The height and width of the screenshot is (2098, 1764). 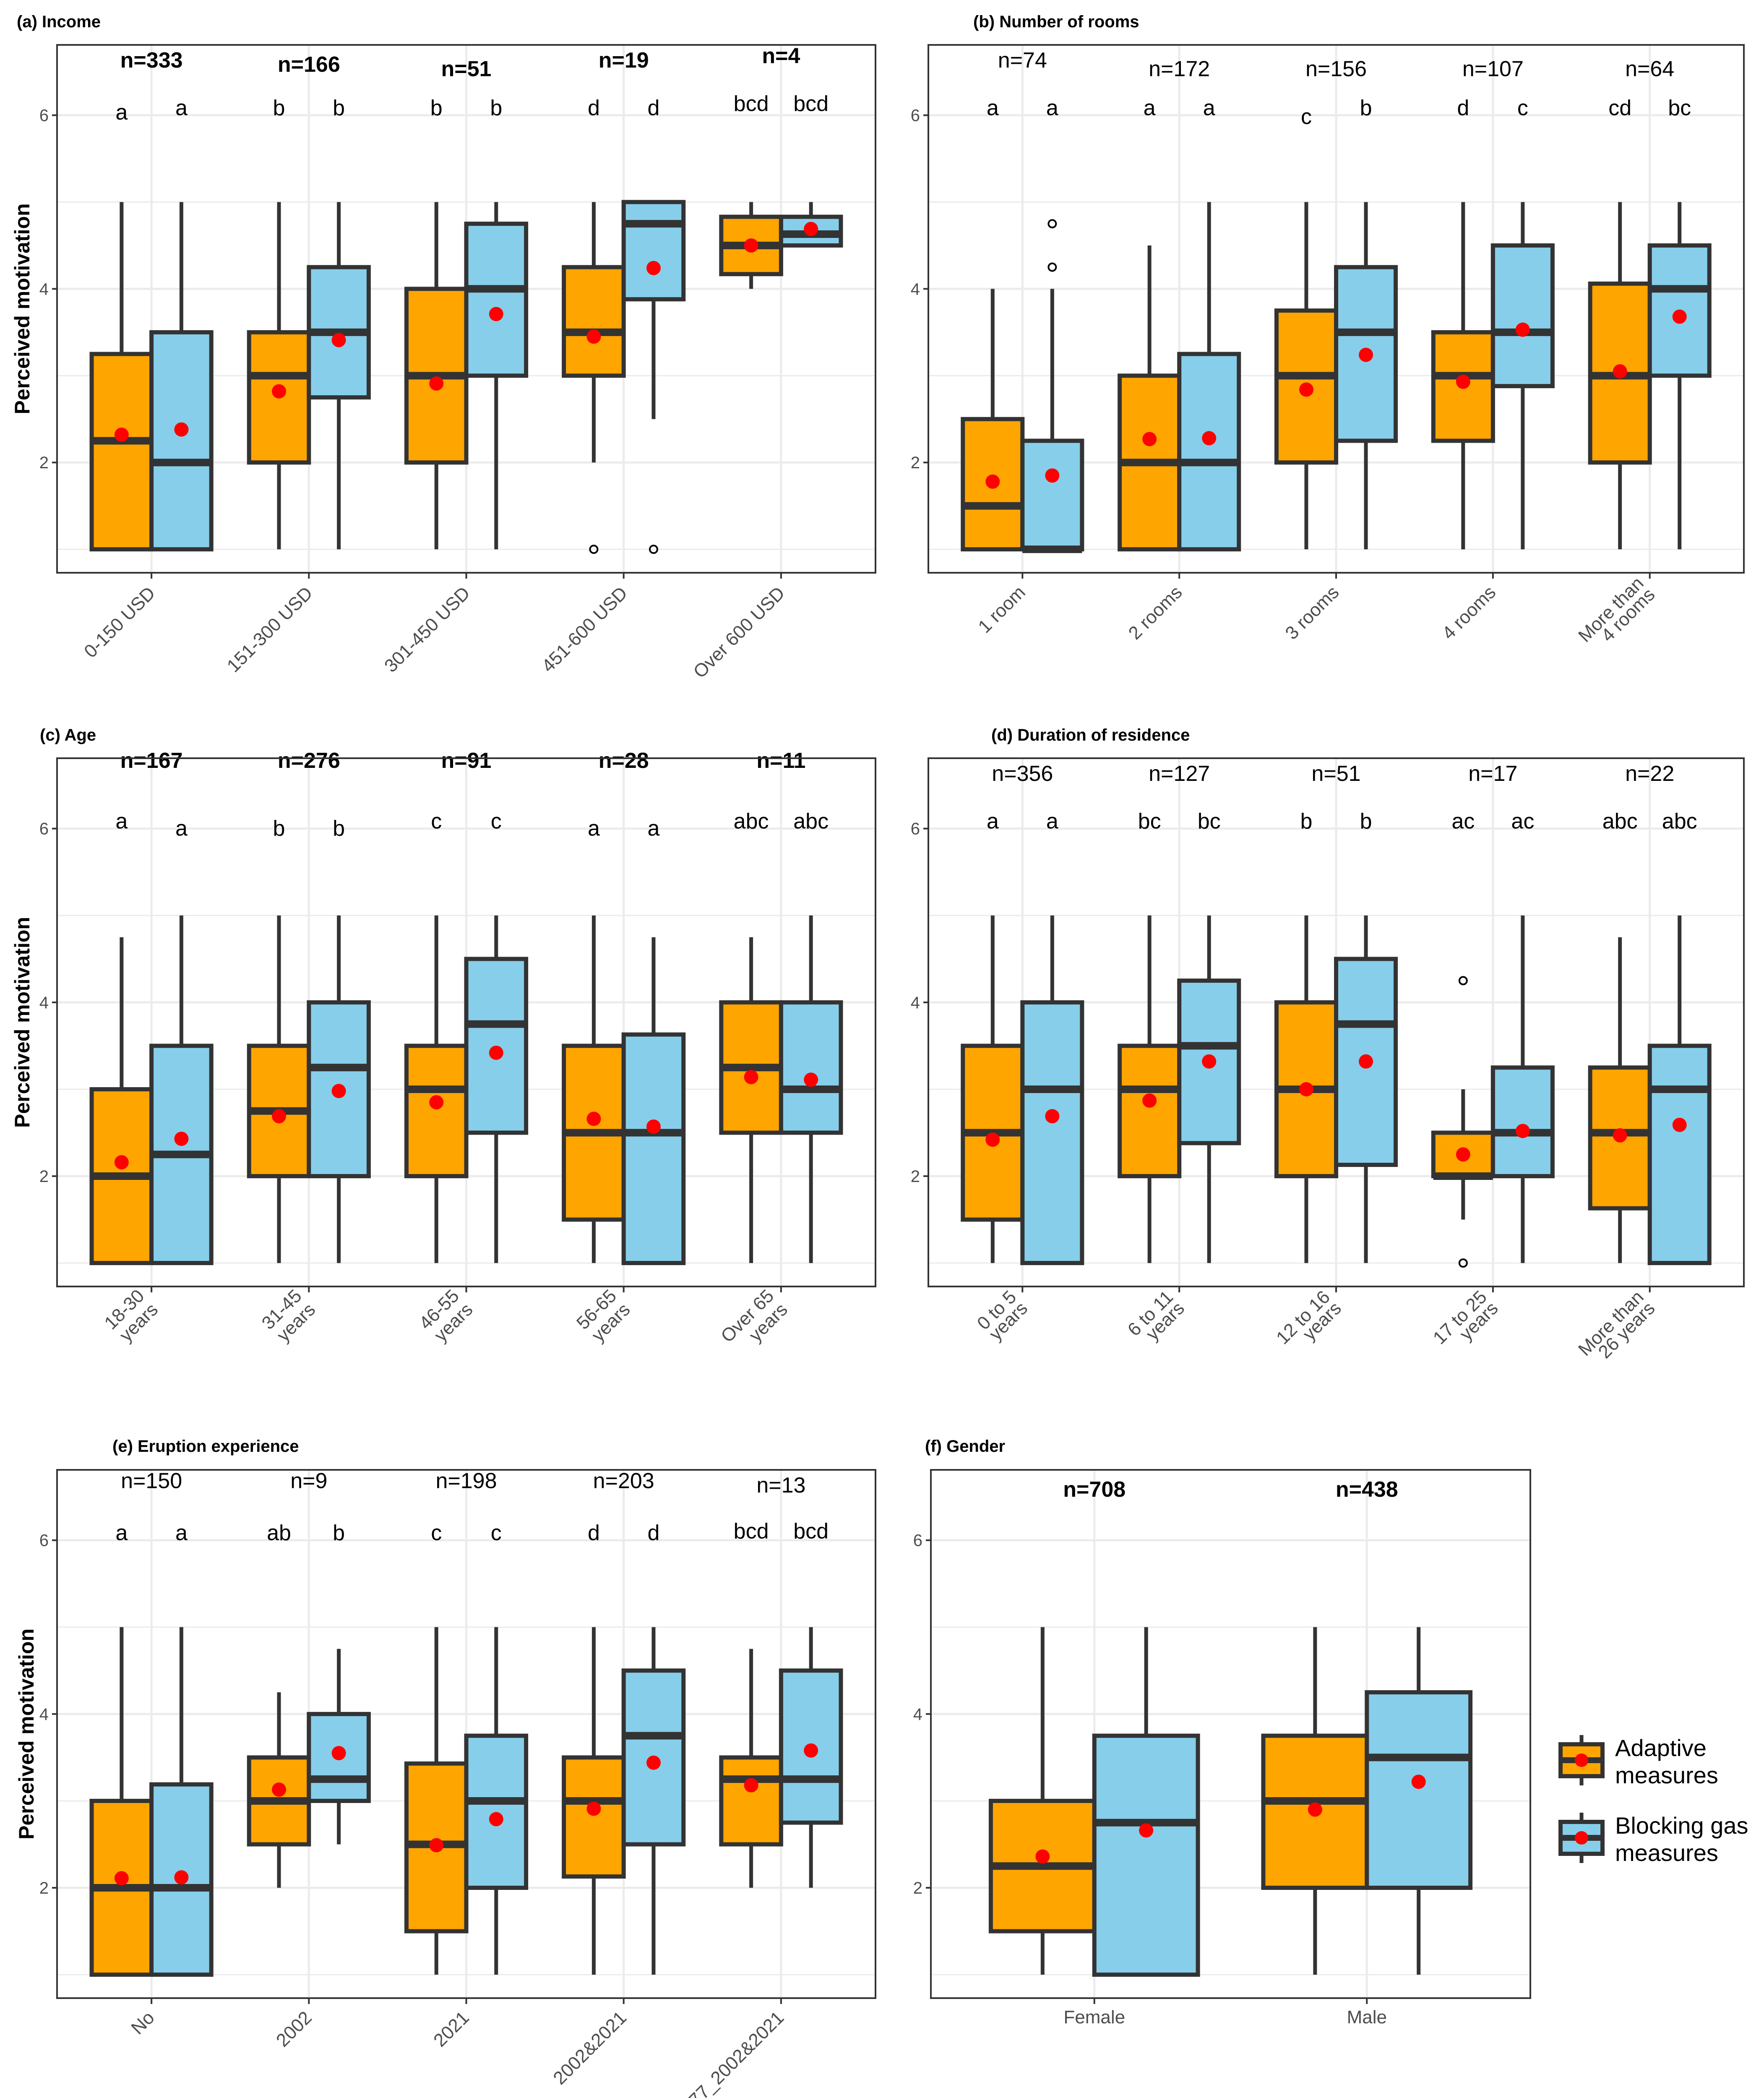 What do you see at coordinates (590, 2048) in the screenshot?
I see `x-tick-label-line: 2002&2021` at bounding box center [590, 2048].